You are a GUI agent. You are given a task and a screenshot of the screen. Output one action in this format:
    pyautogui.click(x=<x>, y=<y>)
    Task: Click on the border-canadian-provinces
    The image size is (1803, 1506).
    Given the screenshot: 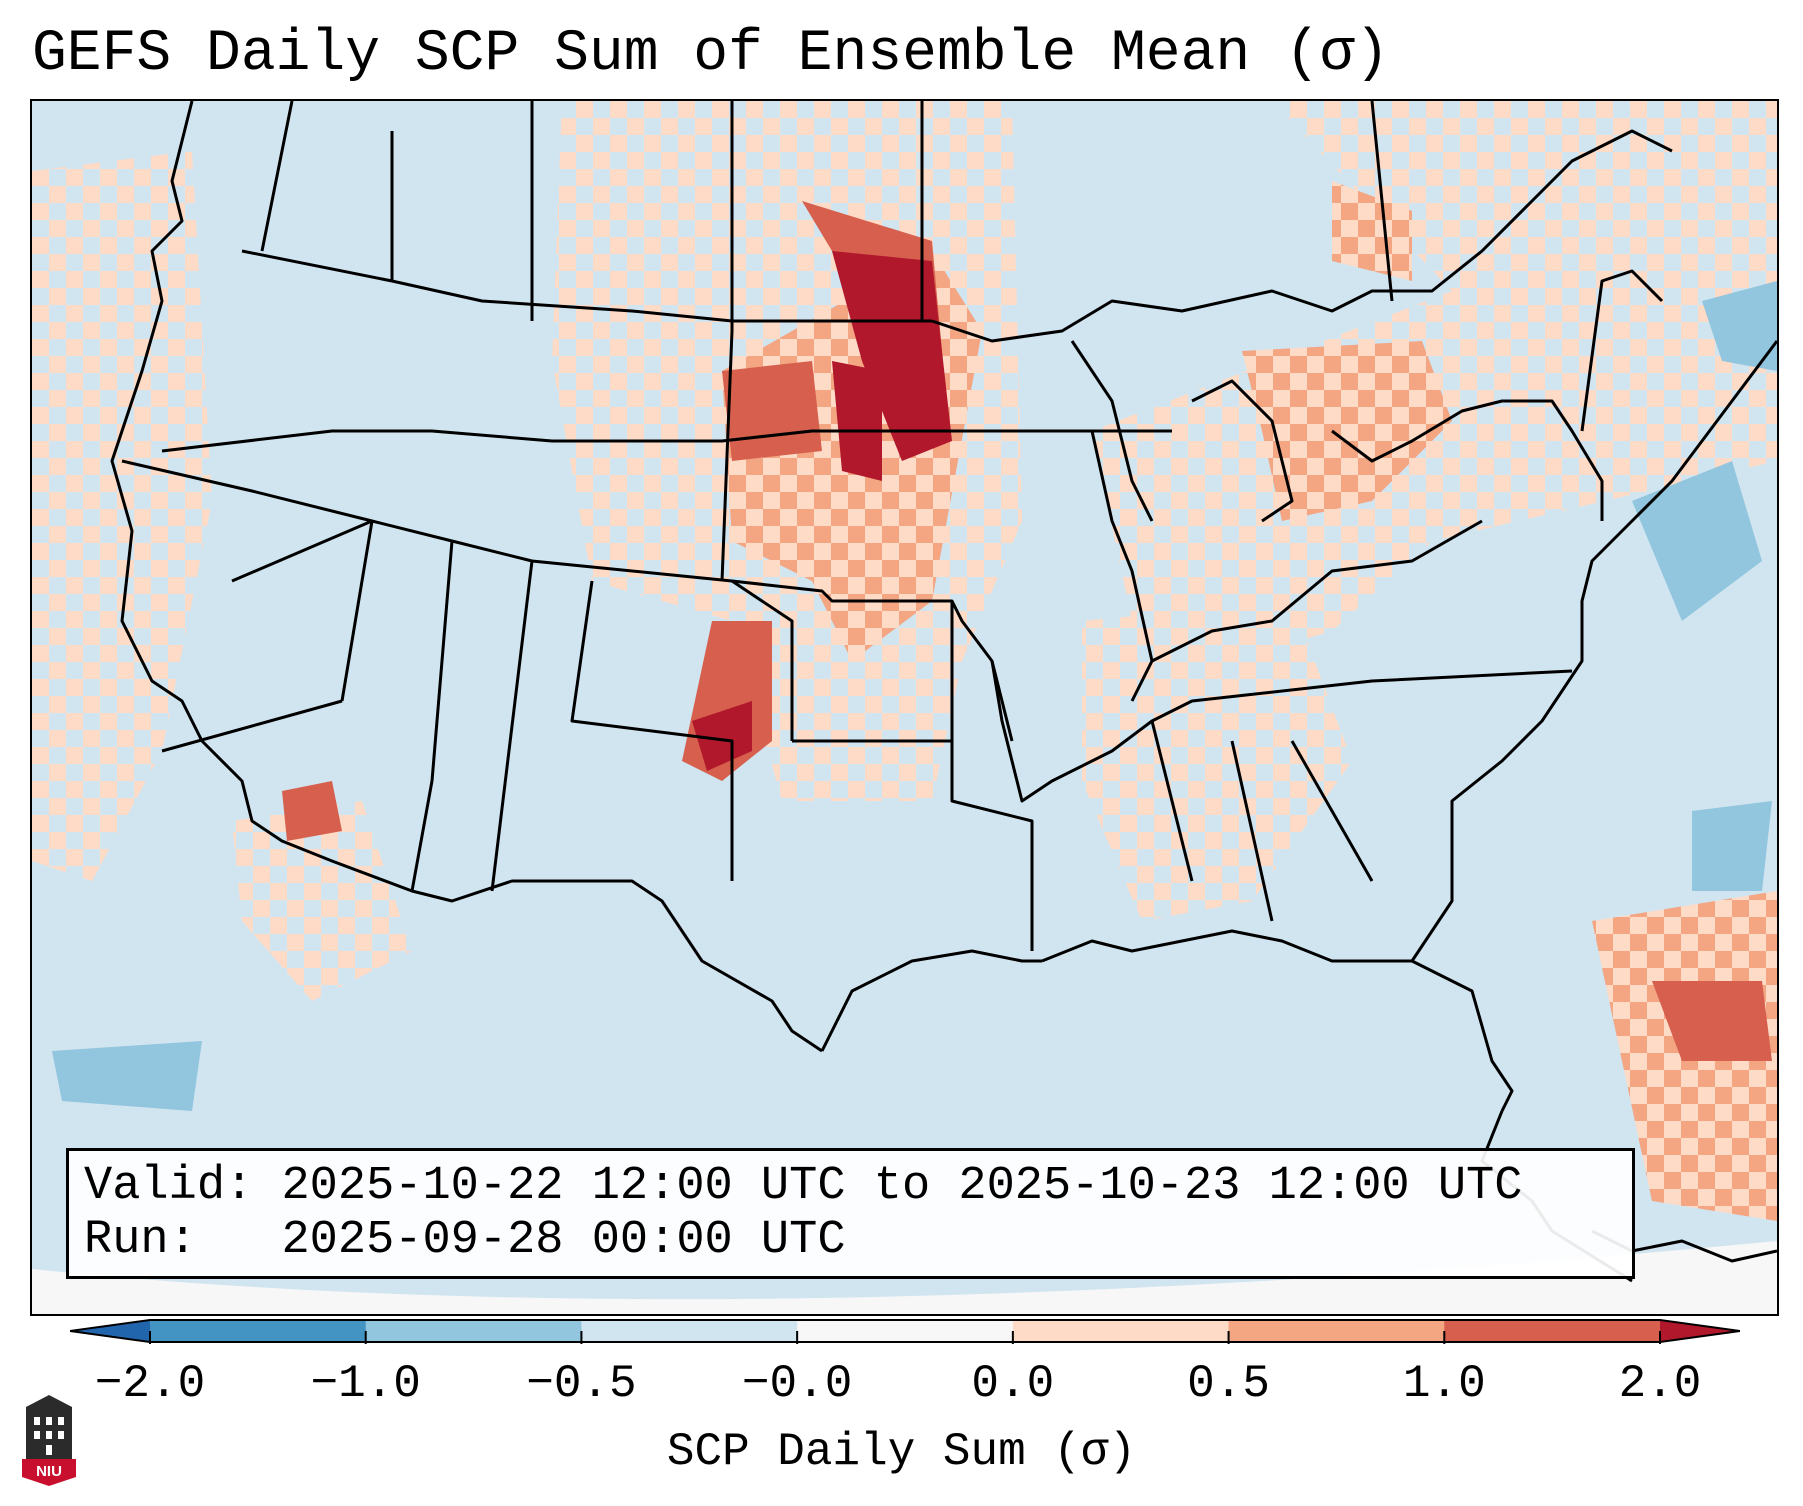 What is the action you would take?
    pyautogui.click(x=592, y=216)
    